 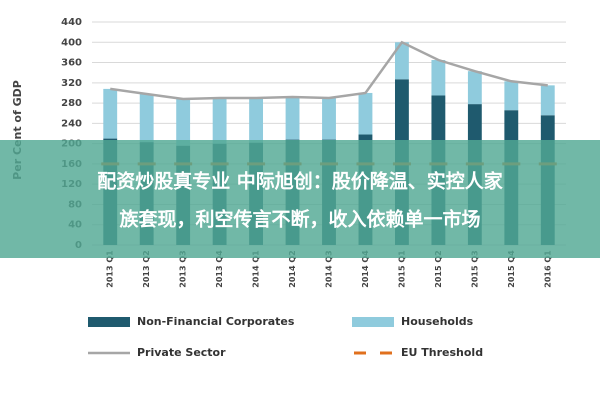 I want to click on y-tick-label: 320, so click(x=71, y=83).